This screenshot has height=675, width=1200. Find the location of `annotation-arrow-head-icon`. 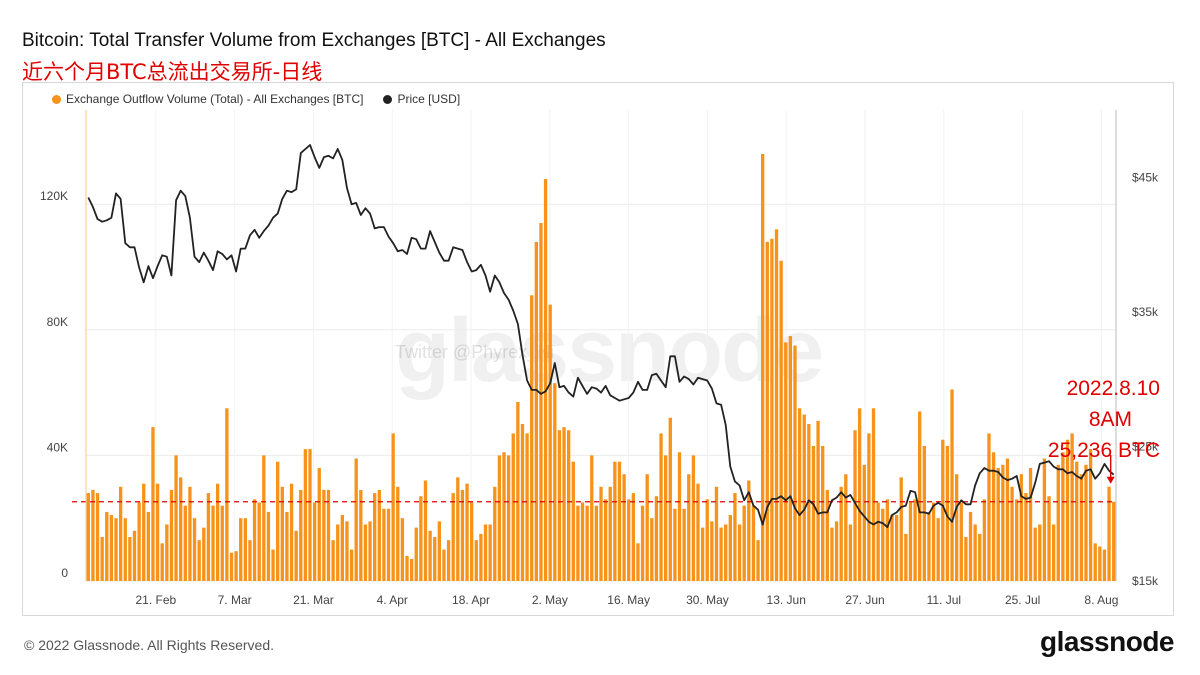

annotation-arrow-head-icon is located at coordinates (1110, 480).